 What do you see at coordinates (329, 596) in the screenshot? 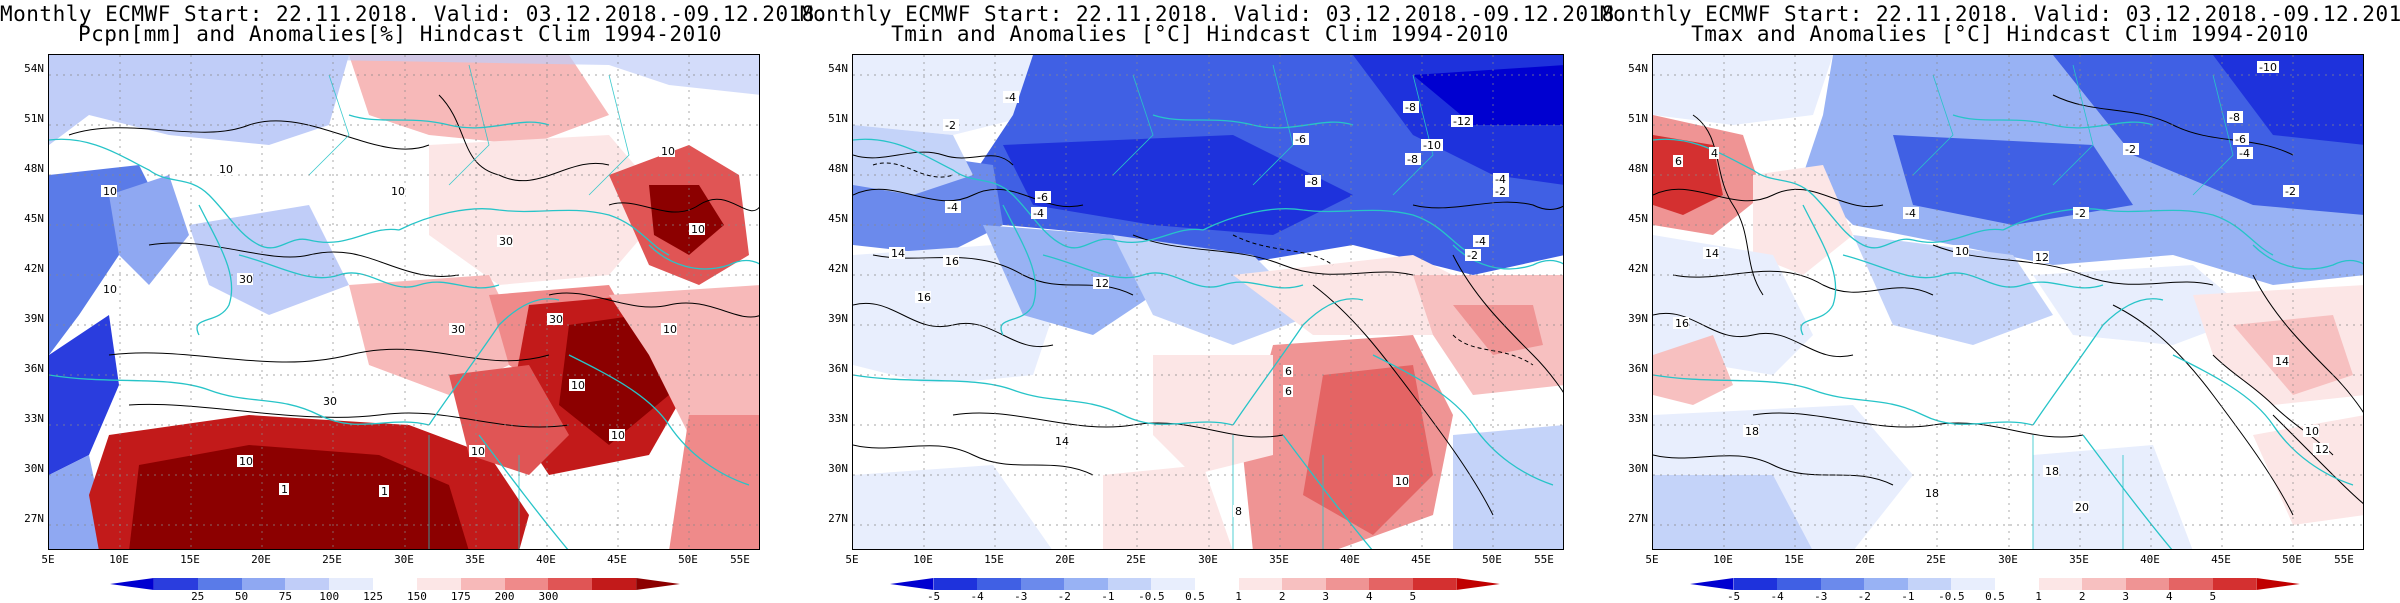
I see `colorbar-tick-label: 100` at bounding box center [329, 596].